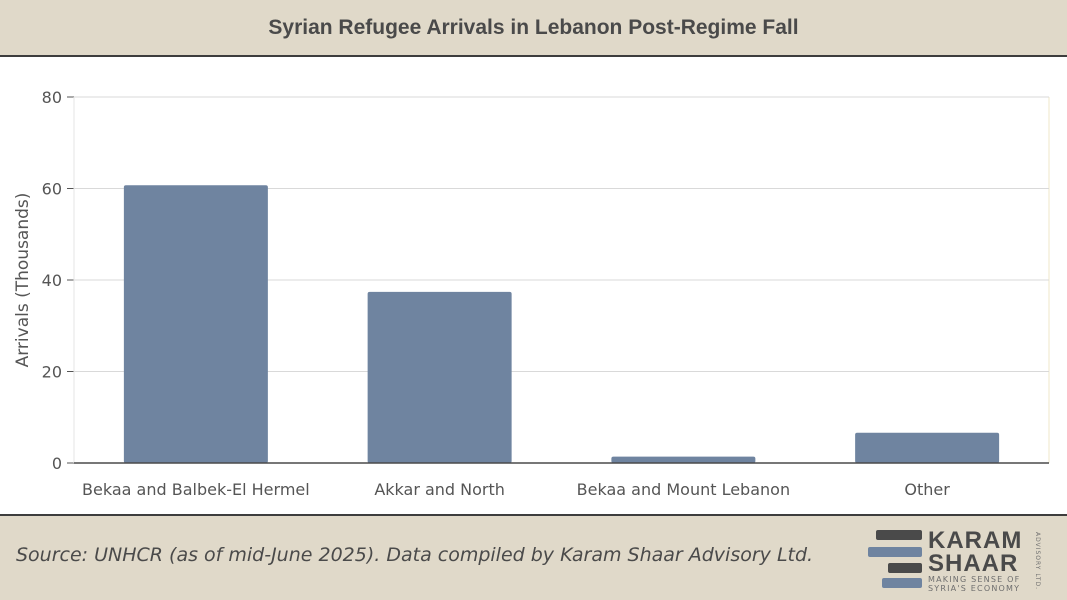  Describe the element at coordinates (973, 563) in the screenshot. I see `logo-name-line2: SHAAR` at that location.